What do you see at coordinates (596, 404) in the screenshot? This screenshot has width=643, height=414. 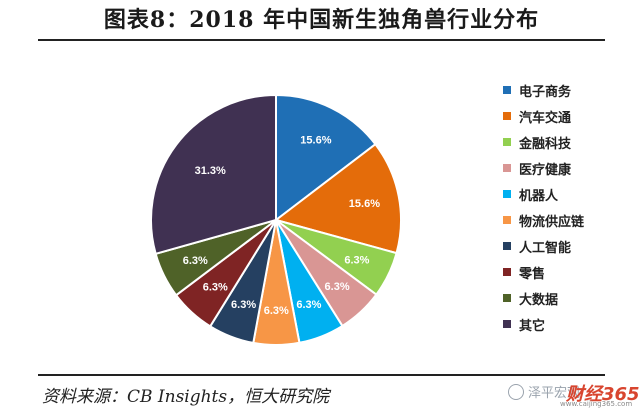 I see `brand-url: www.caijing365.com` at bounding box center [596, 404].